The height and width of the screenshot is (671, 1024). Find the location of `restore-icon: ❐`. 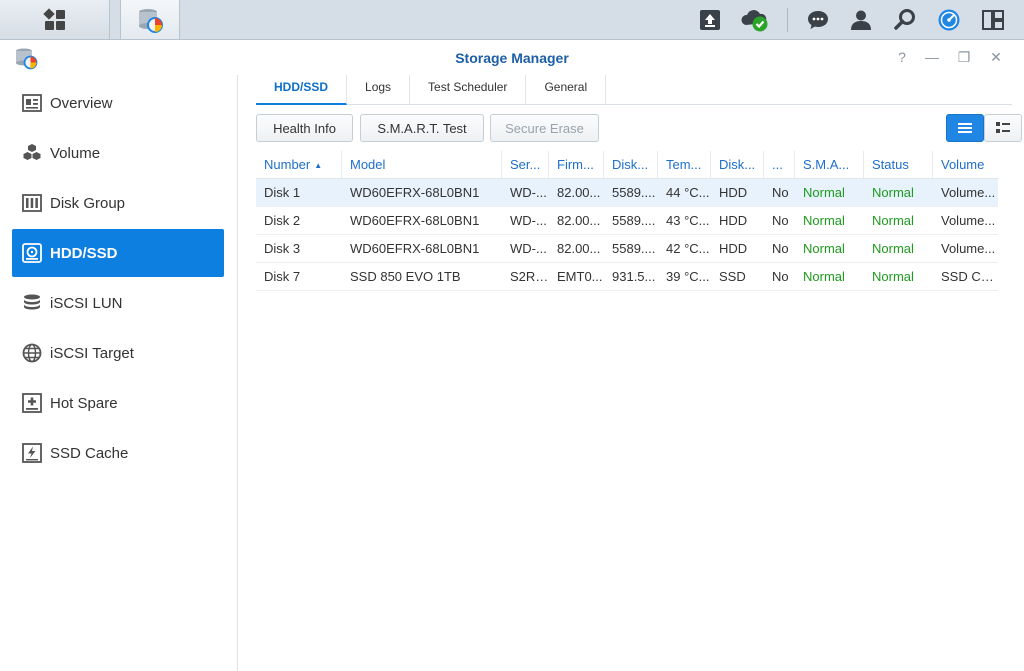

restore-icon: ❐ is located at coordinates (964, 56).